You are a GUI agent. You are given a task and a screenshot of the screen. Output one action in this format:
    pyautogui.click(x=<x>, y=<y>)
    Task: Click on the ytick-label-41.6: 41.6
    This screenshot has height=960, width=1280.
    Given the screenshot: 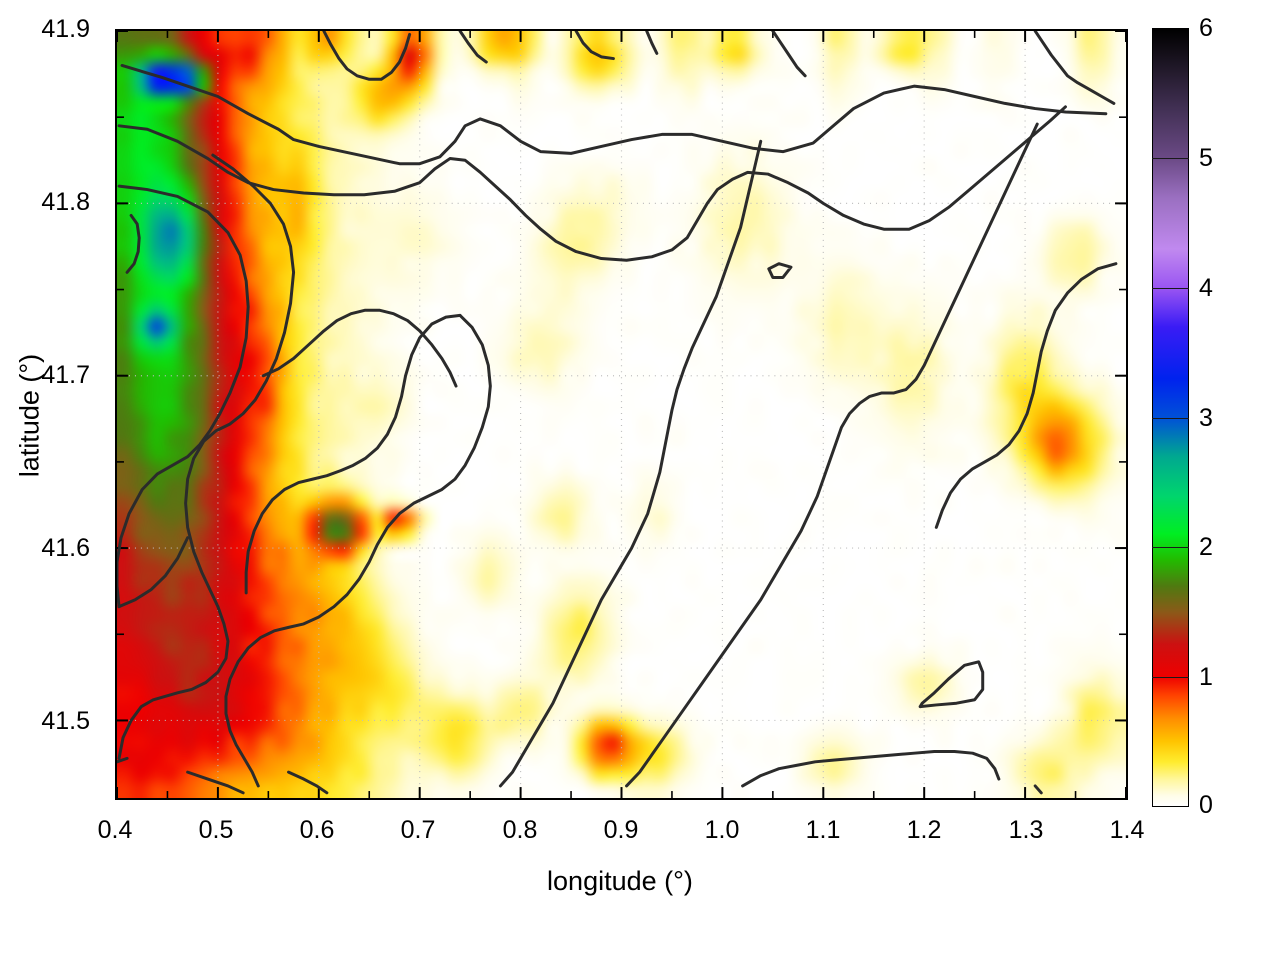 What is the action you would take?
    pyautogui.click(x=65, y=548)
    